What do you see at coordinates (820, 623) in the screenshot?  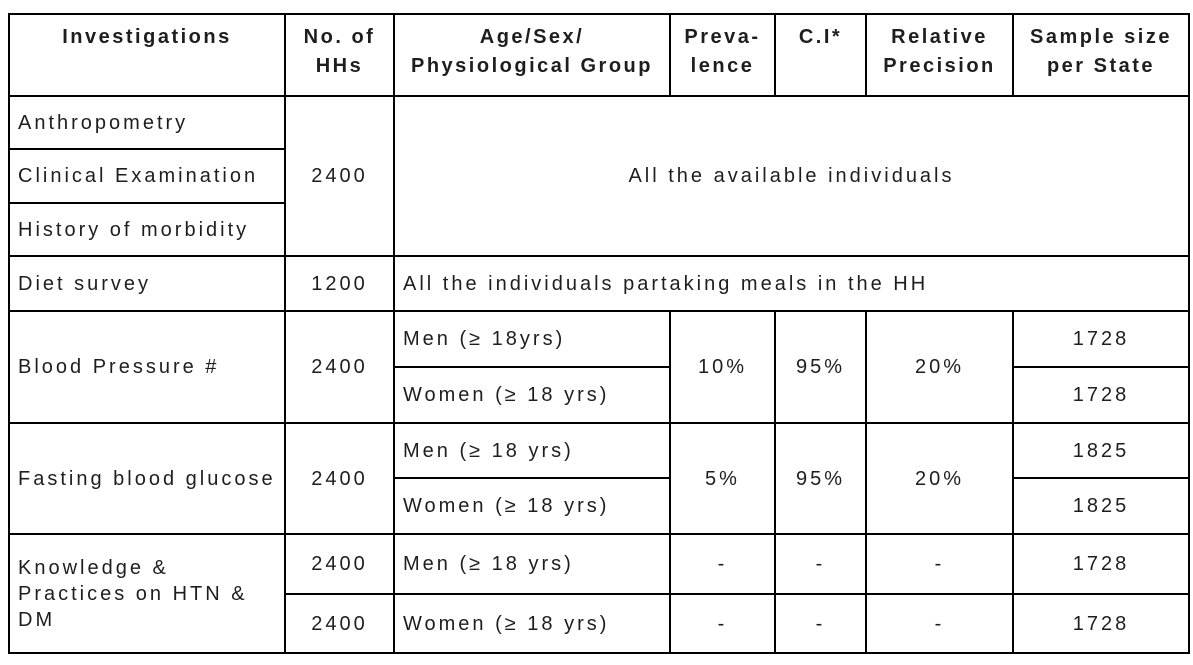 I see `cell-ci-kp-women: -` at bounding box center [820, 623].